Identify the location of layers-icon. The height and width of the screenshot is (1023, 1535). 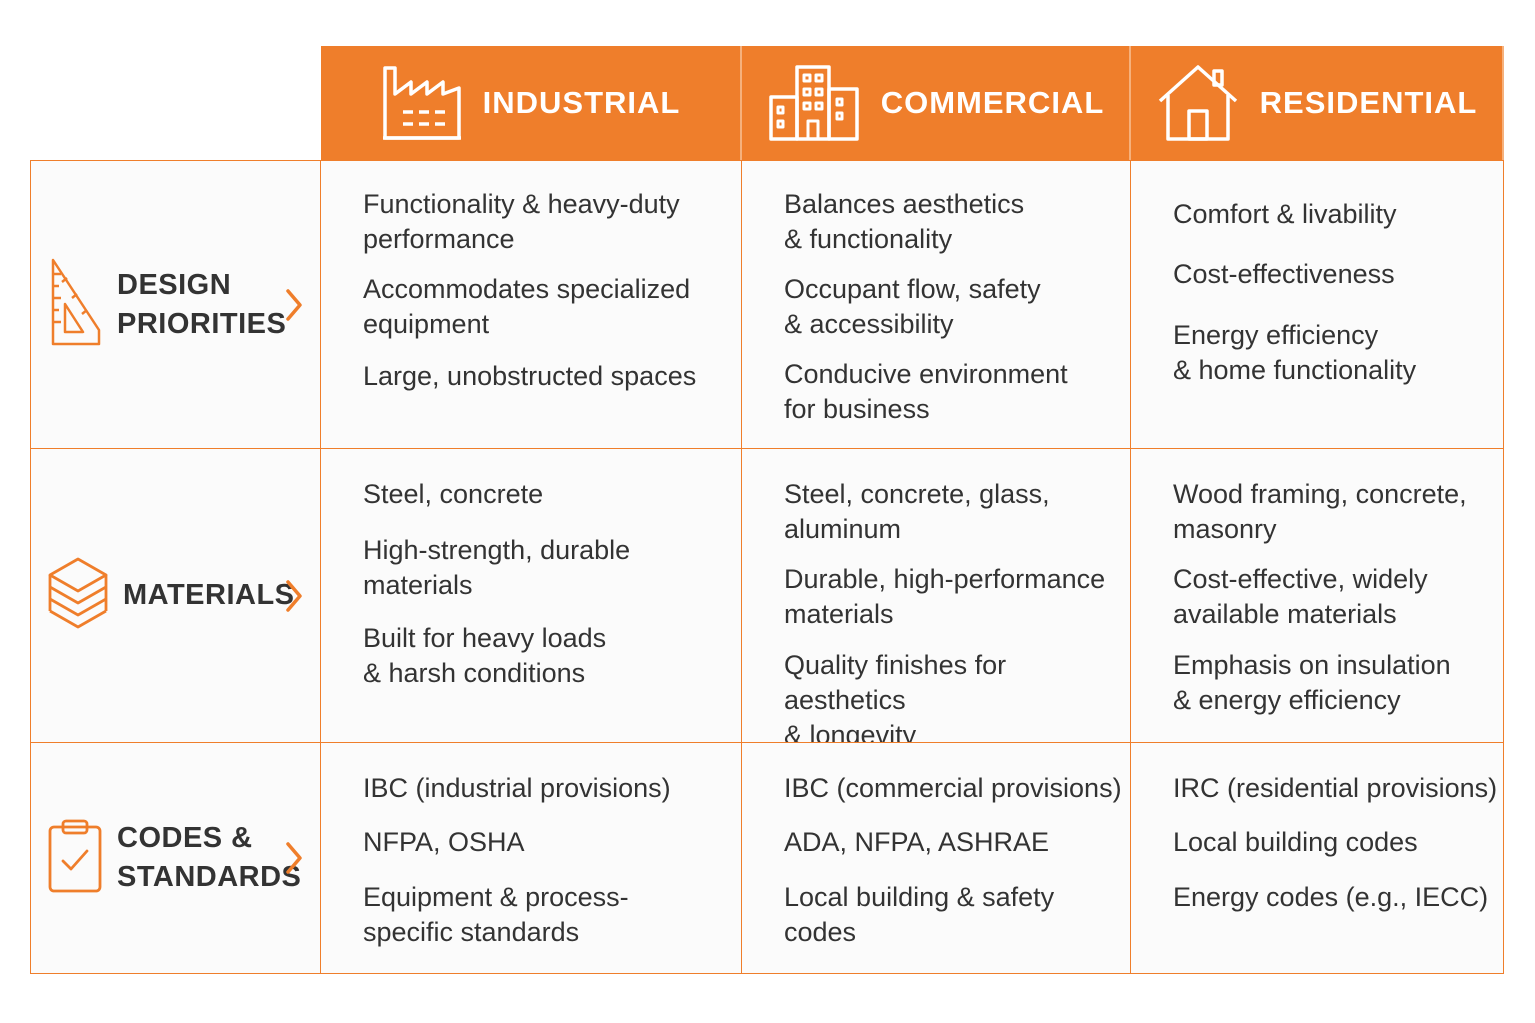
(78, 595).